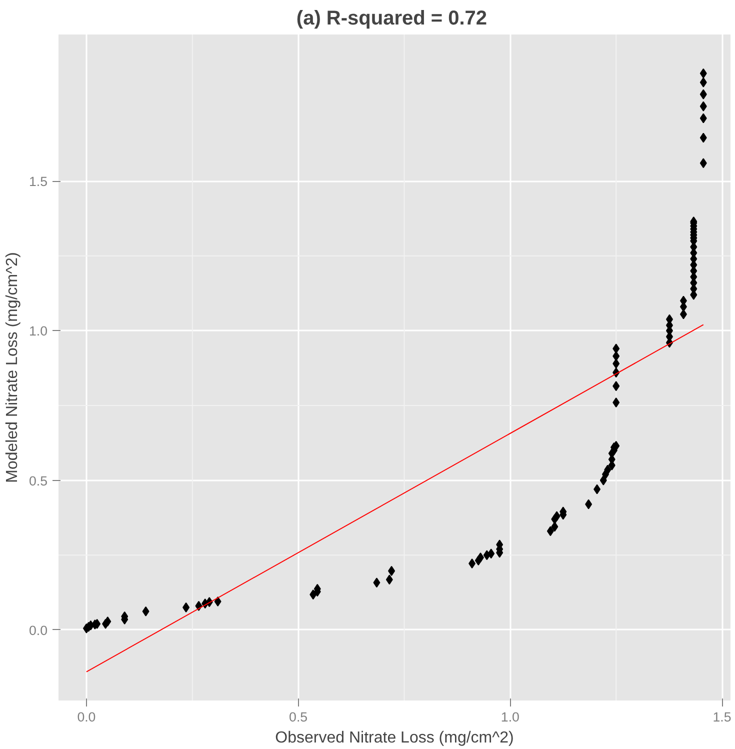 This screenshot has width=735, height=749. What do you see at coordinates (510, 717) in the screenshot?
I see `x-tick-label: 1.0` at bounding box center [510, 717].